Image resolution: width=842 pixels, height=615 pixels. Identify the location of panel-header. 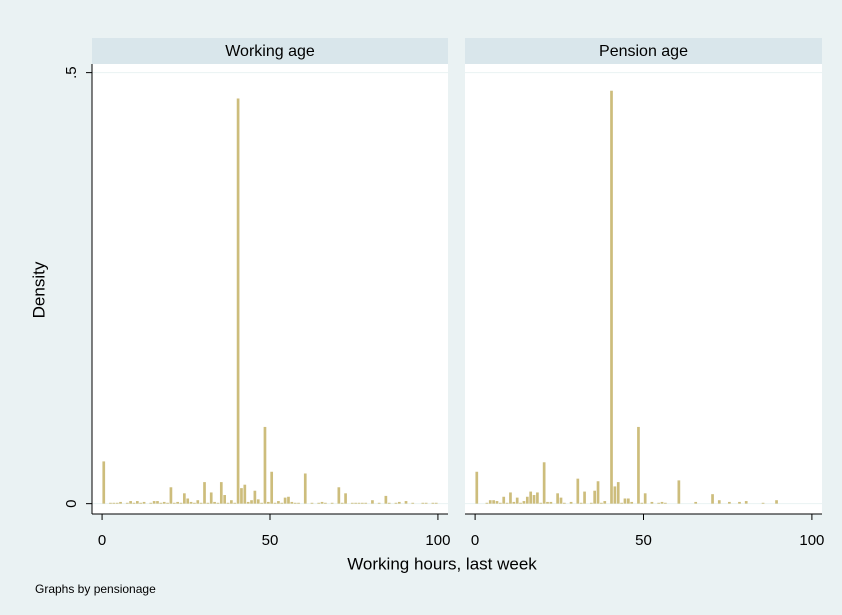
(270, 51).